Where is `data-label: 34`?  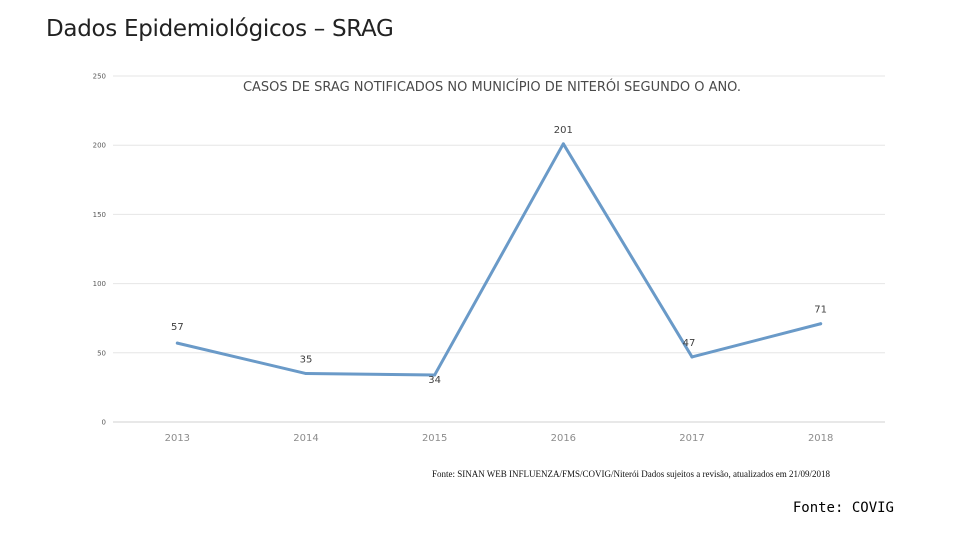 data-label: 34 is located at coordinates (434, 380).